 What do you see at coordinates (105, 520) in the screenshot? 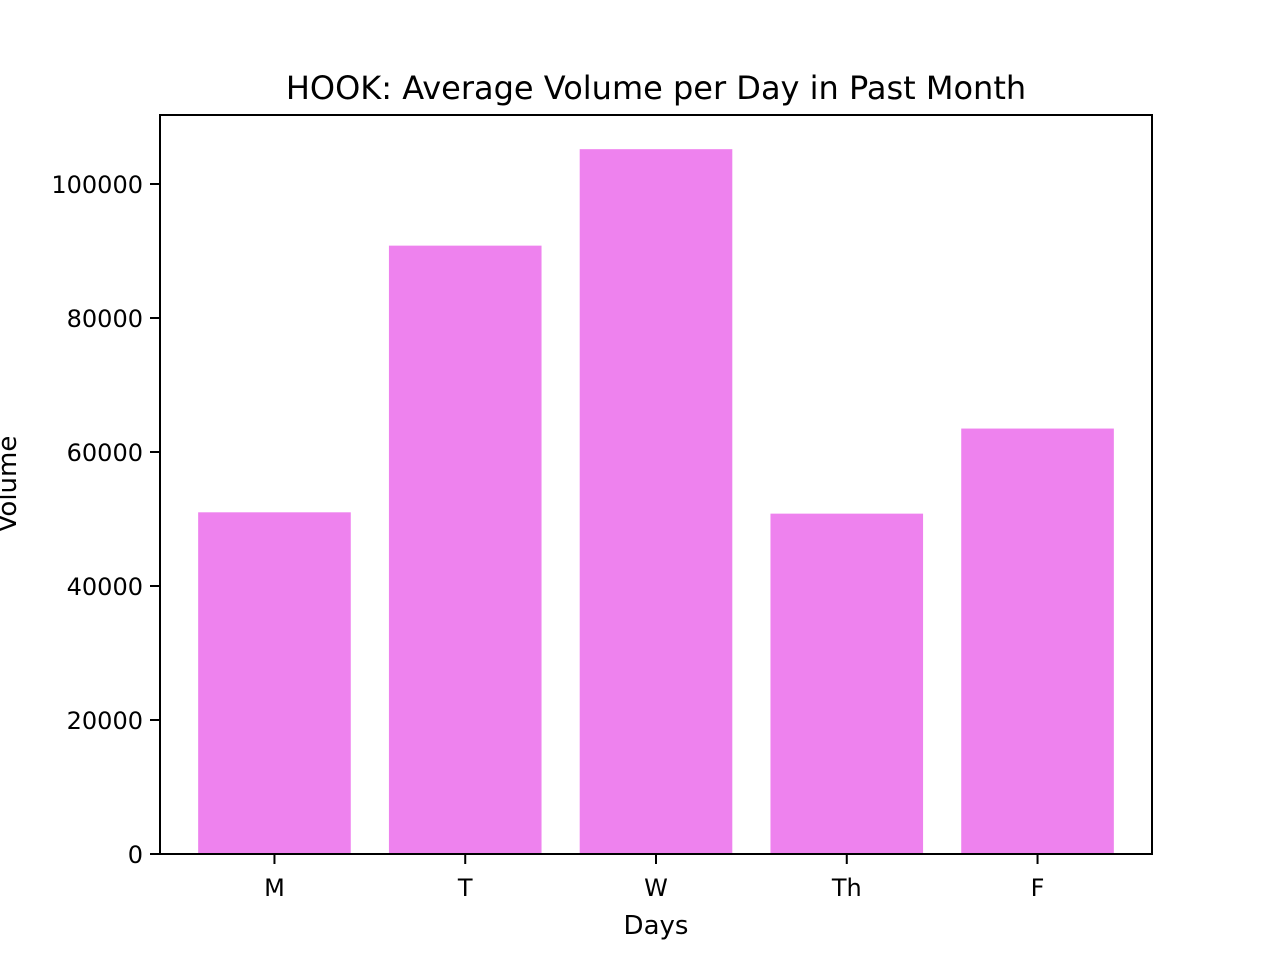
I see `y-axis: 0 20000 40000 60000 80000 100000` at bounding box center [105, 520].